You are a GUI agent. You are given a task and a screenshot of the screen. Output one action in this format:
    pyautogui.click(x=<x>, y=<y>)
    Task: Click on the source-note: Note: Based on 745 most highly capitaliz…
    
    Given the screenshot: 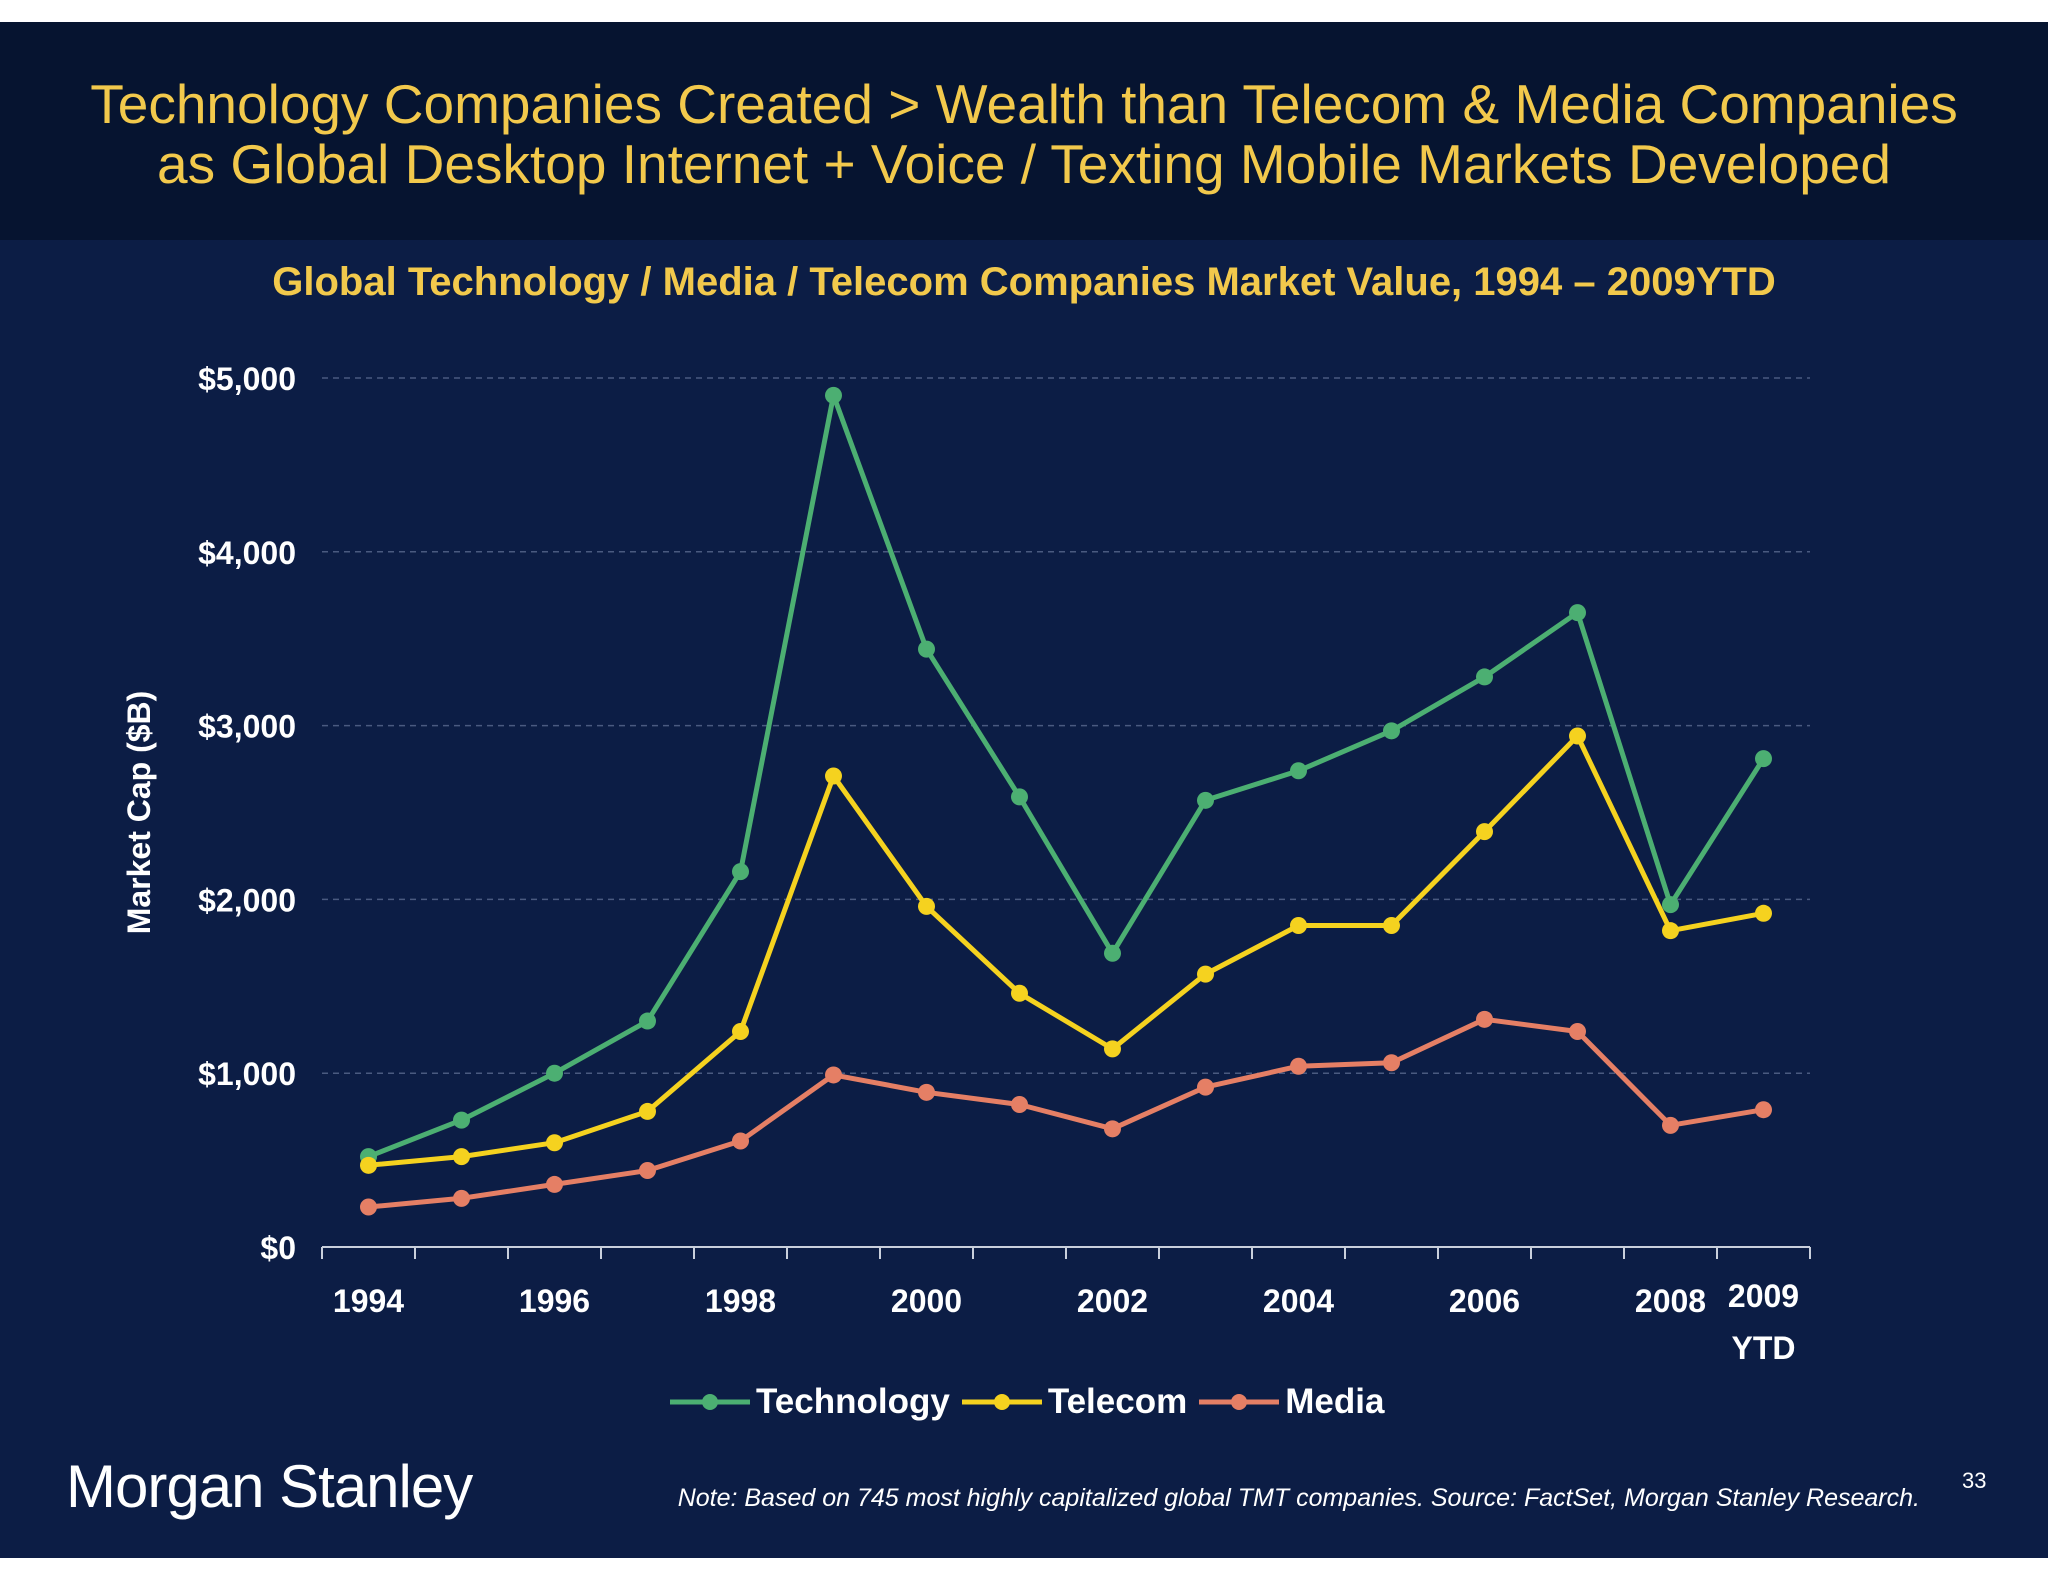 What is the action you would take?
    pyautogui.click(x=1298, y=1498)
    